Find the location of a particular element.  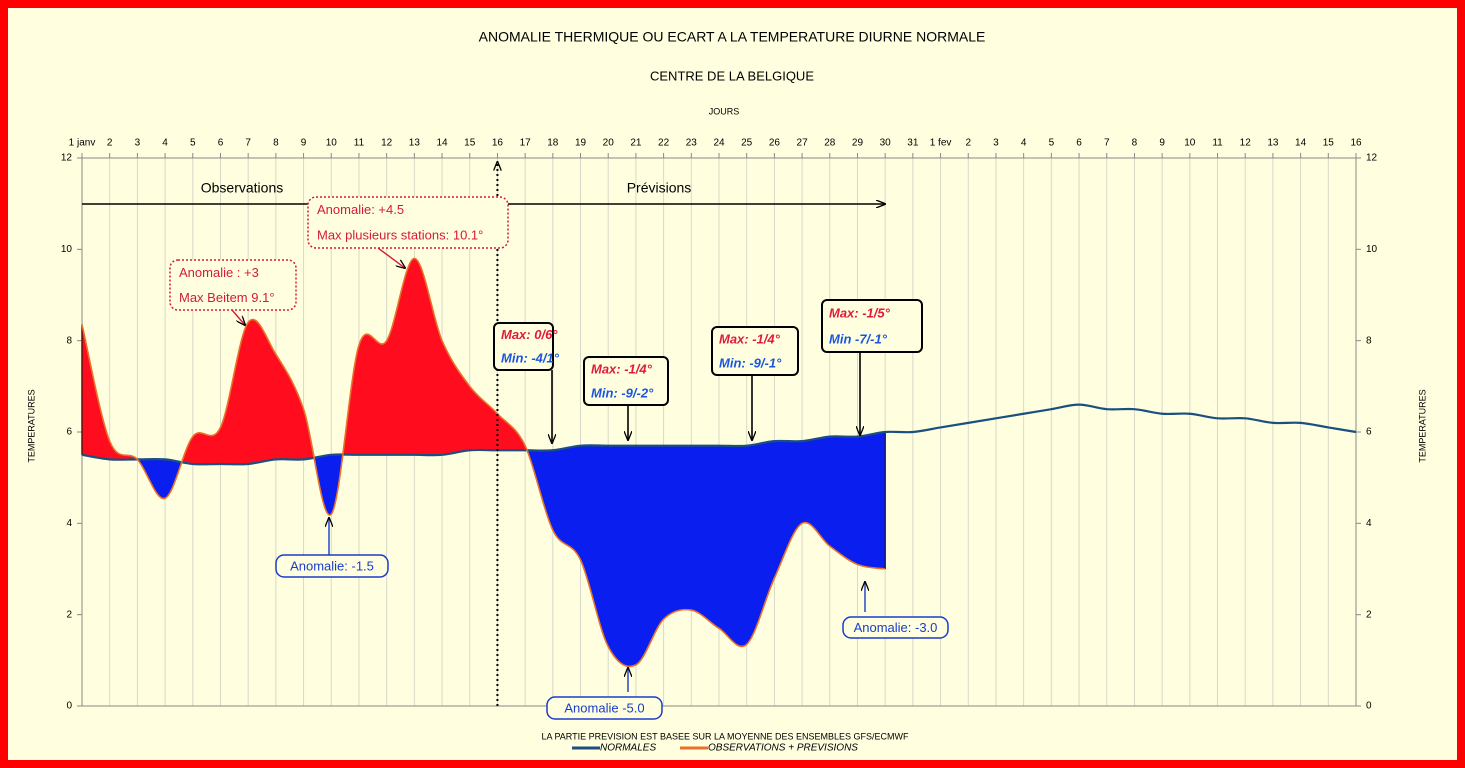

x-tick-label: 27 is located at coordinates (803, 143).